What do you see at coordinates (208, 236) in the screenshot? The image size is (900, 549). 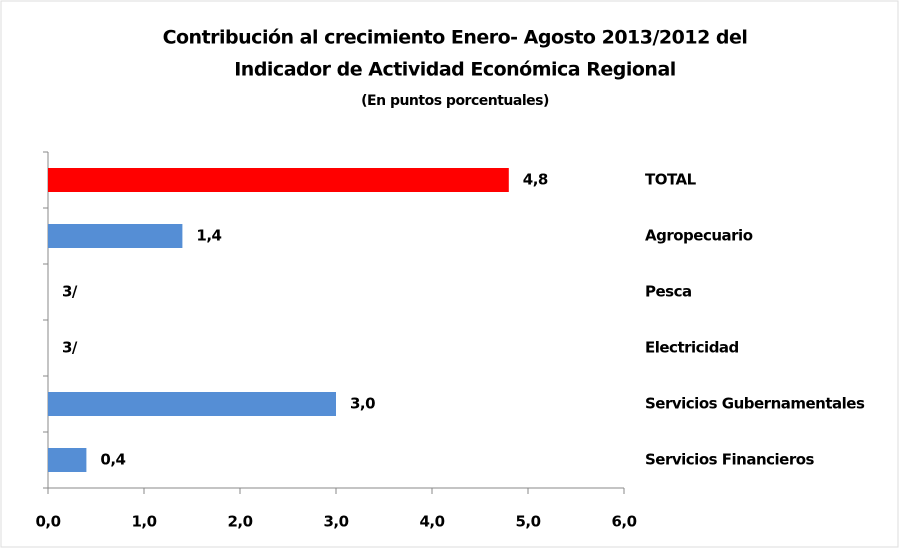 I see `value-label: 1,4` at bounding box center [208, 236].